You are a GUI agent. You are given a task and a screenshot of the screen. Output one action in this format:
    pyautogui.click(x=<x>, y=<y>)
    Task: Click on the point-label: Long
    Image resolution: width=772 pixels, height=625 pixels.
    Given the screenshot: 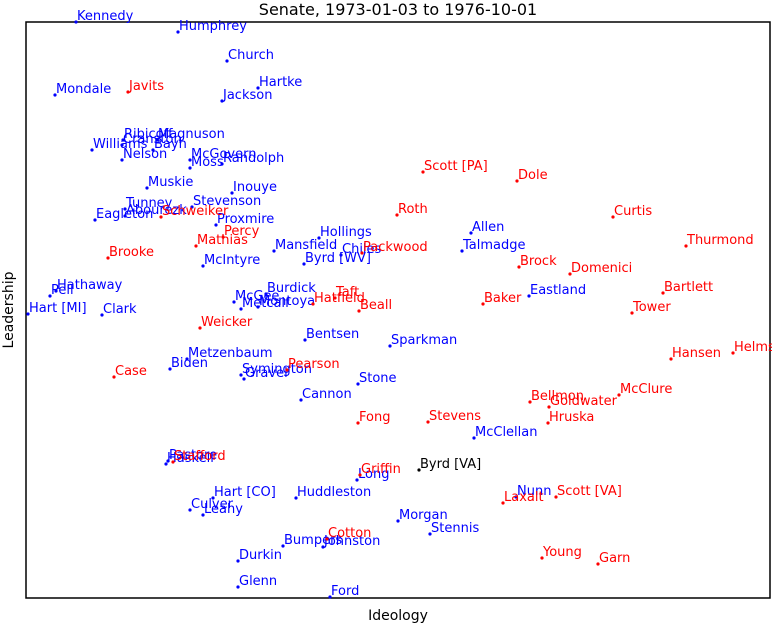 What is the action you would take?
    pyautogui.click(x=373, y=474)
    